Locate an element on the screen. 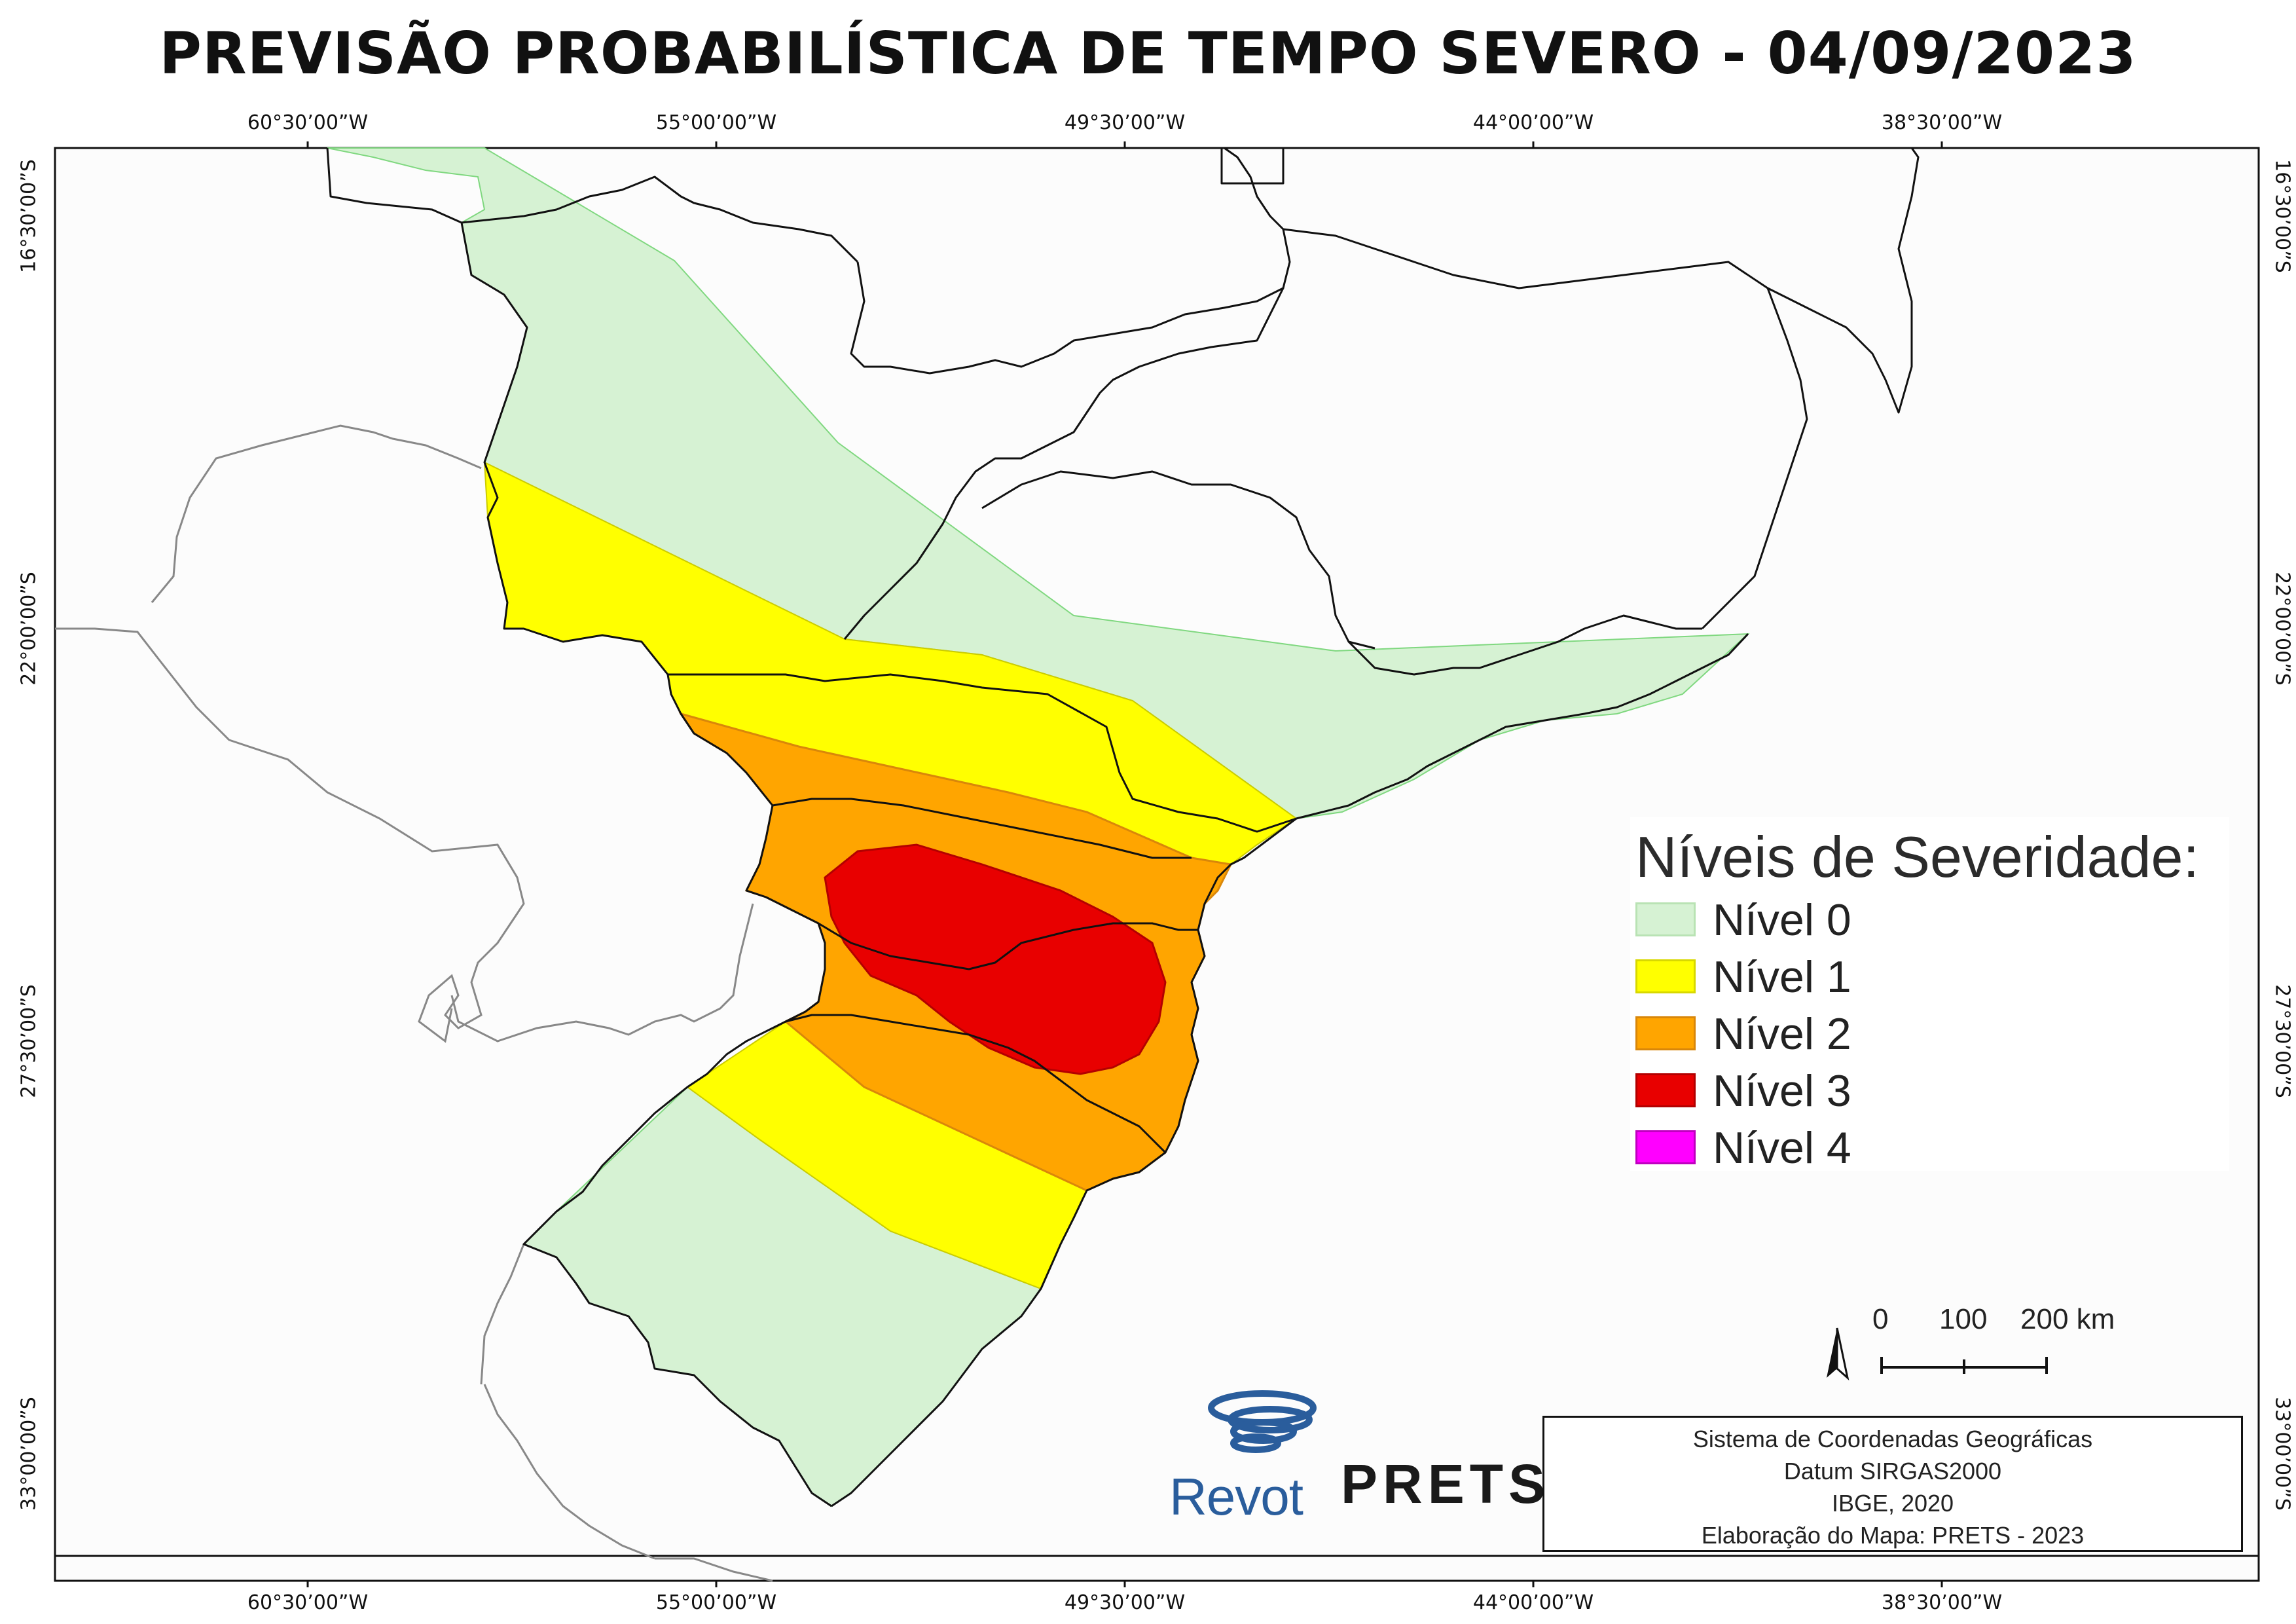 Image resolution: width=2296 pixels, height=1624 pixels. info-line-source: IBGE, 2020 is located at coordinates (1892, 1503).